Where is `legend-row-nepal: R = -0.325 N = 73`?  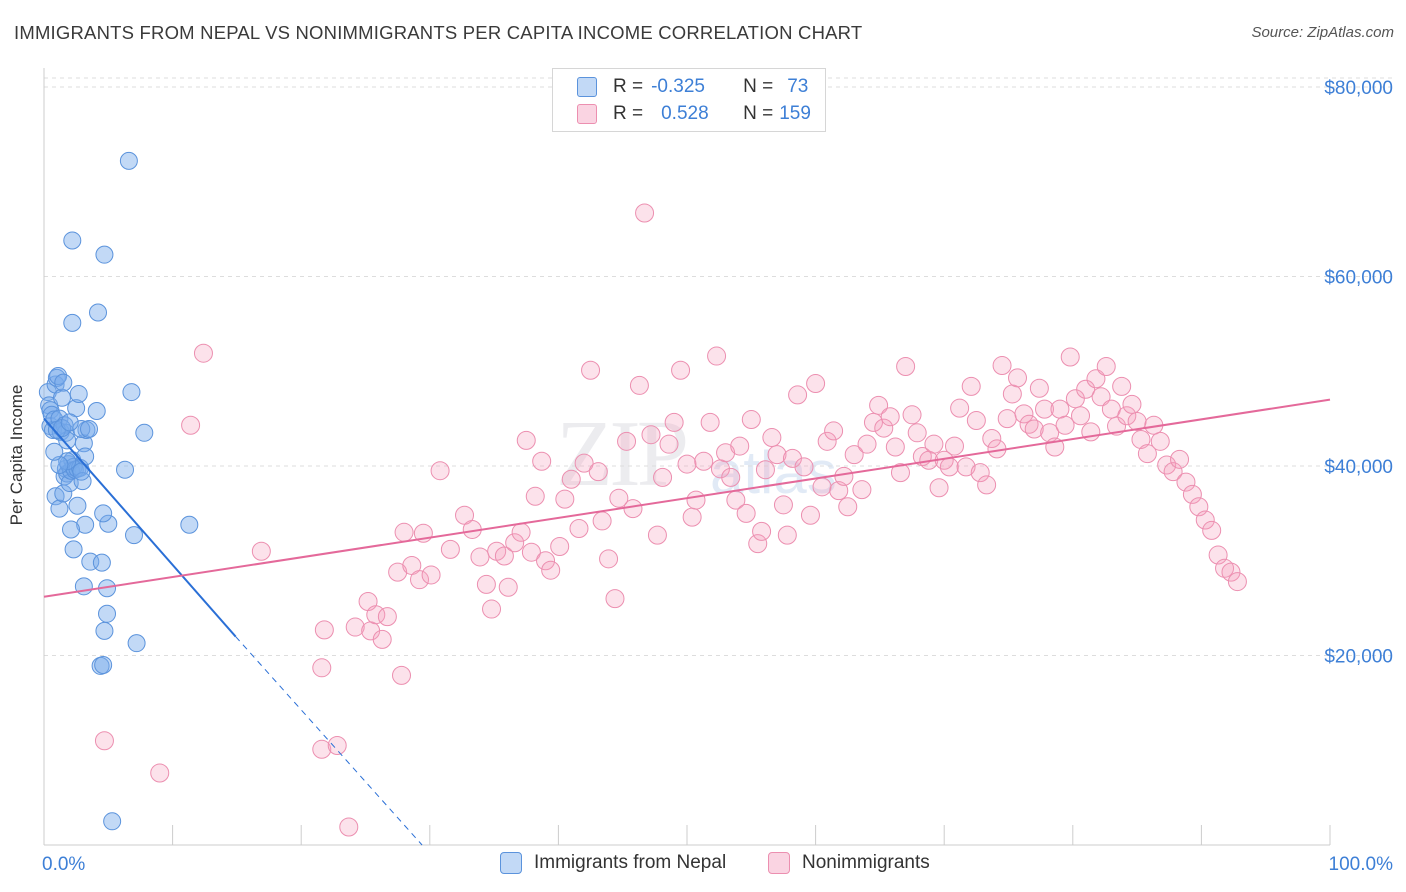 legend-row-nepal: R = -0.325 N = 73 is located at coordinates (692, 87).